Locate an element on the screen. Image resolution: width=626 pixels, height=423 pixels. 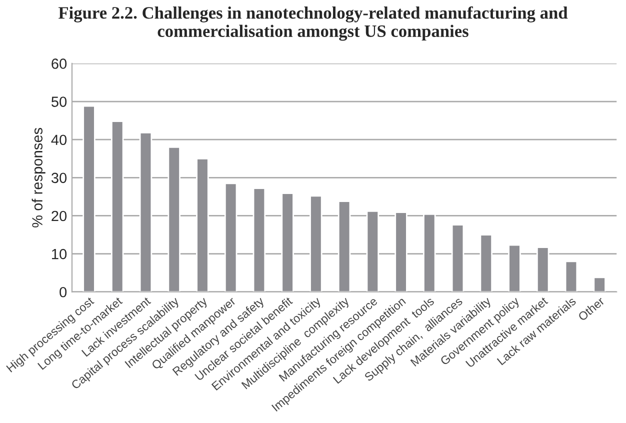
y-axis-title: % of responses is located at coordinates (39, 178).